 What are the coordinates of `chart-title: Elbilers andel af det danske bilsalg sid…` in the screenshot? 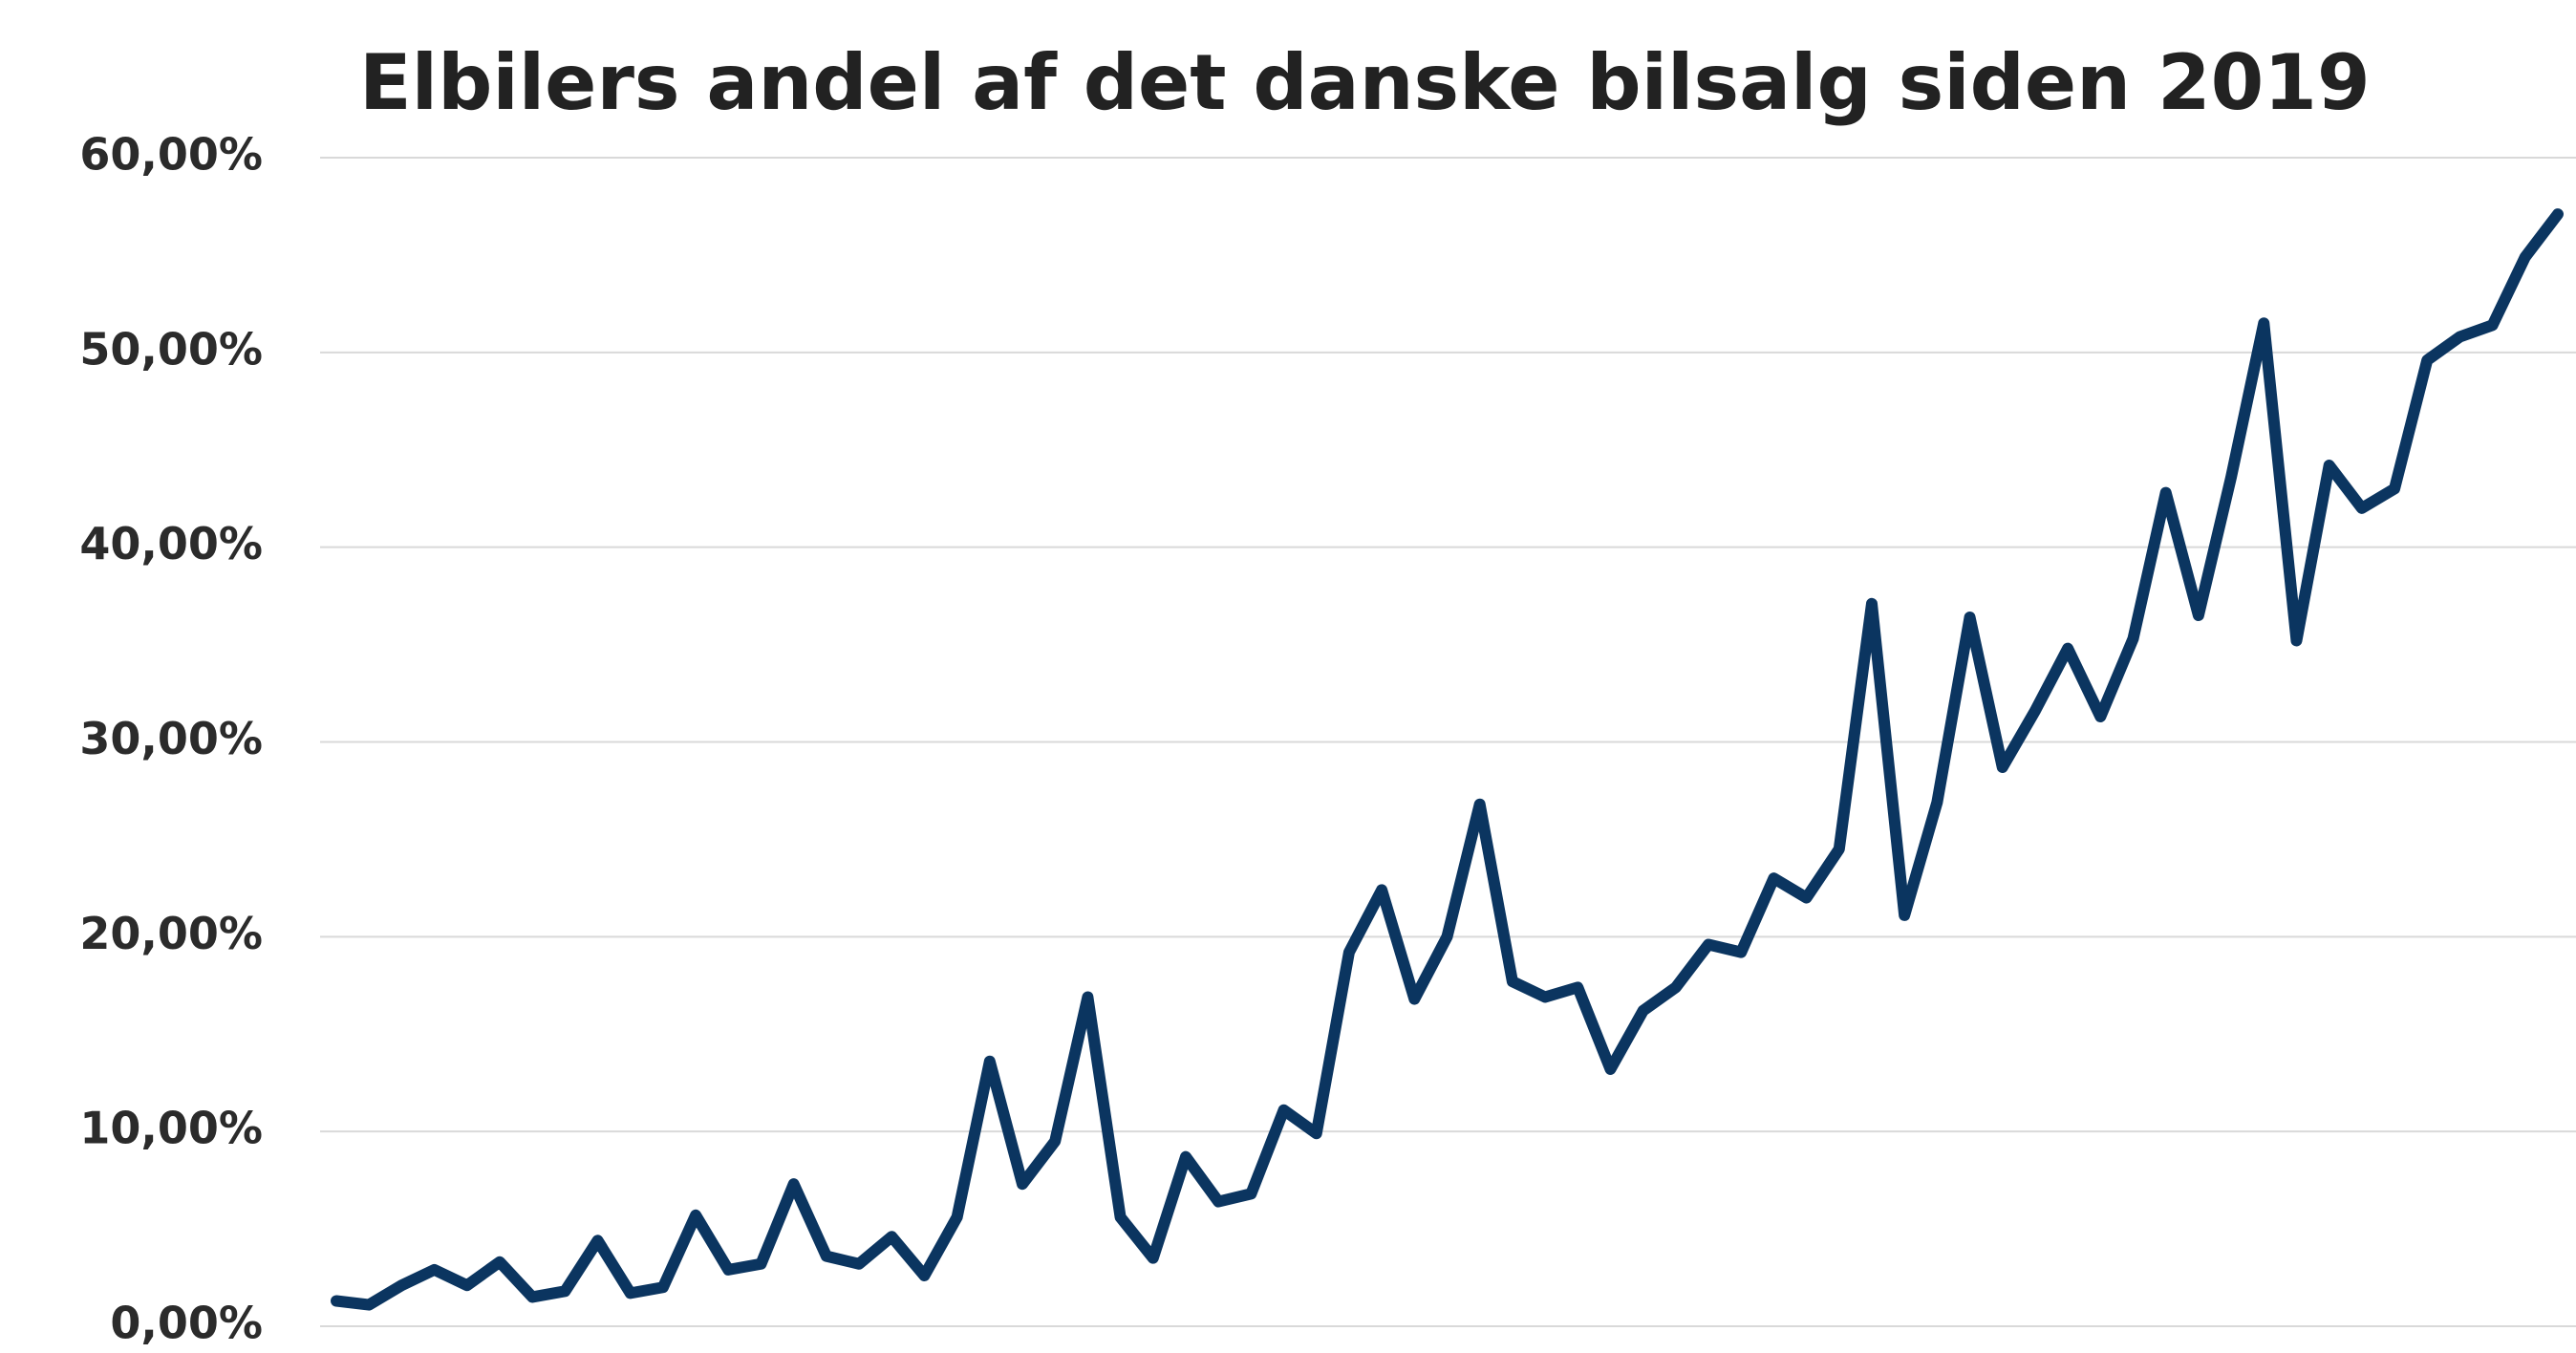 It's located at (1365, 82).